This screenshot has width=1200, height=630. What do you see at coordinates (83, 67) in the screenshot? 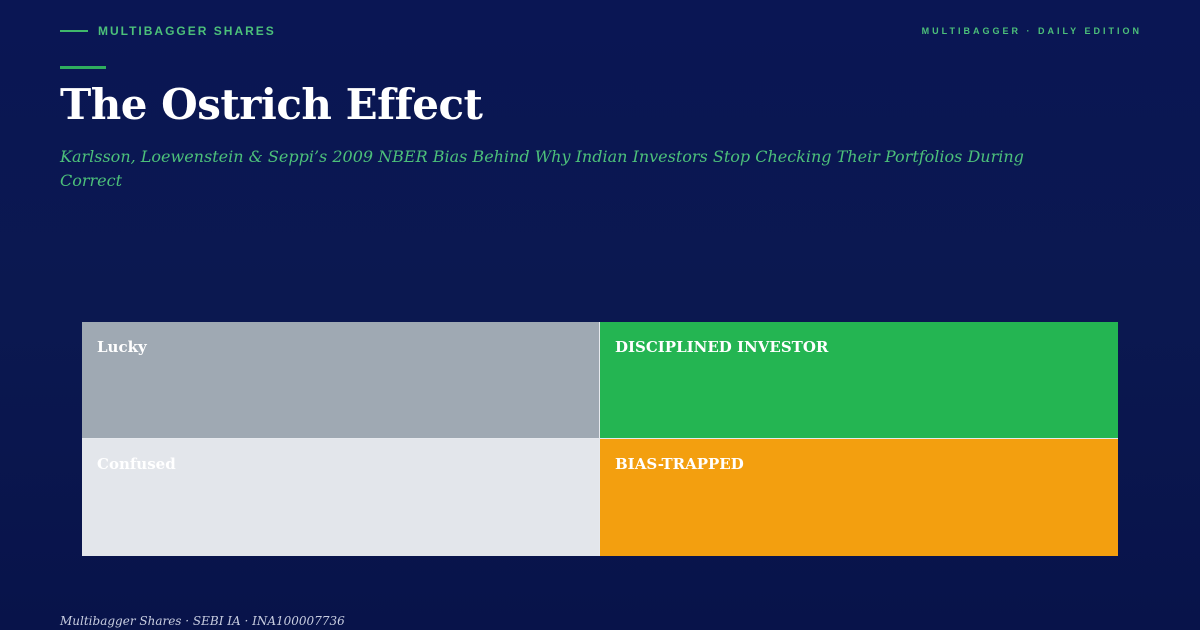
I see `title-accent-rule` at bounding box center [83, 67].